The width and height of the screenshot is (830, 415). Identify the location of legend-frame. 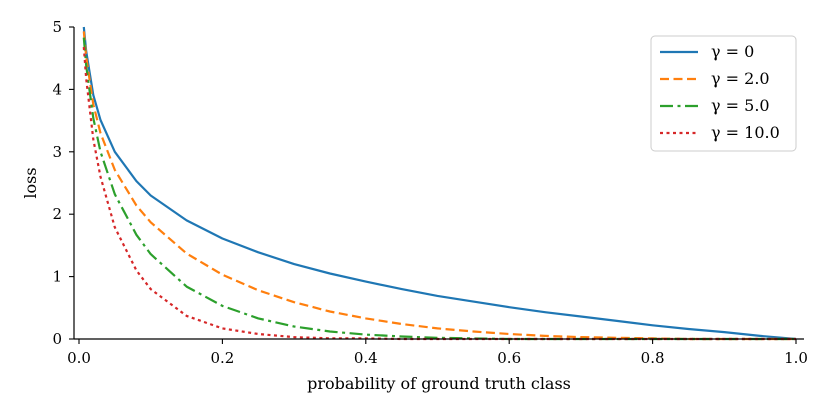
(723, 93).